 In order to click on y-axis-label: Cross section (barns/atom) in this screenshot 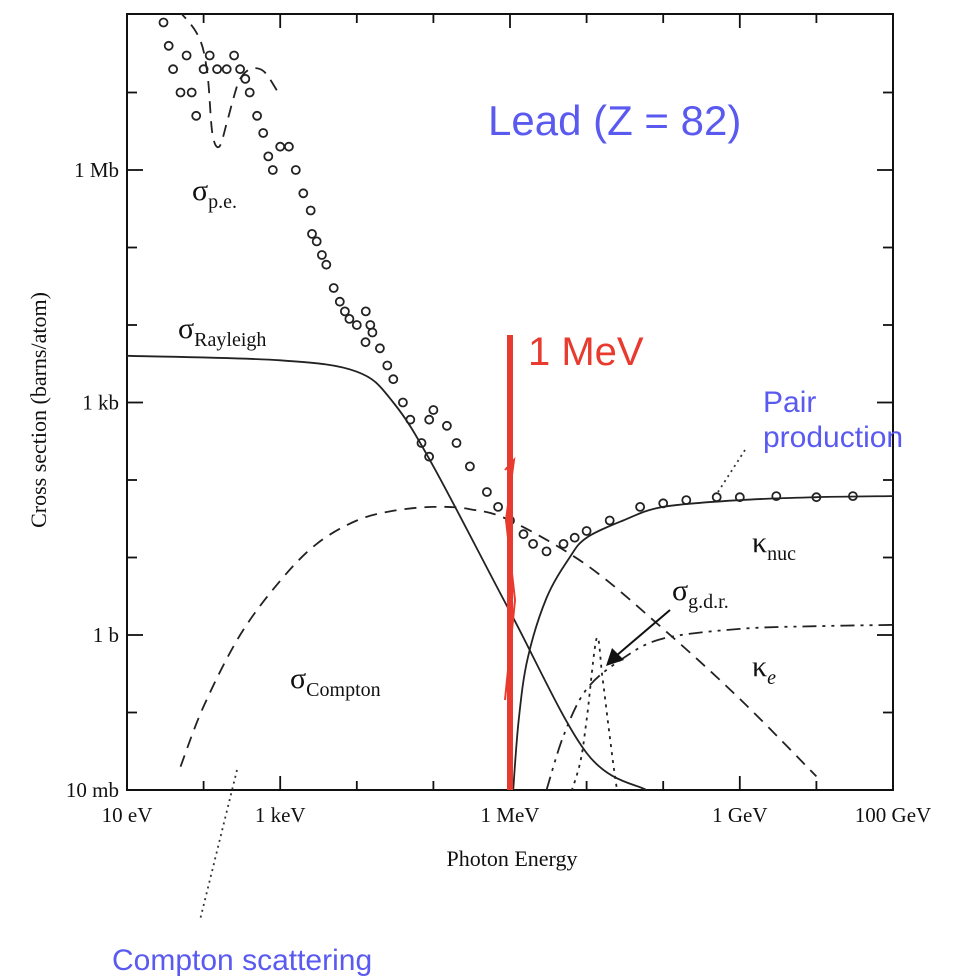, I will do `click(38, 410)`.